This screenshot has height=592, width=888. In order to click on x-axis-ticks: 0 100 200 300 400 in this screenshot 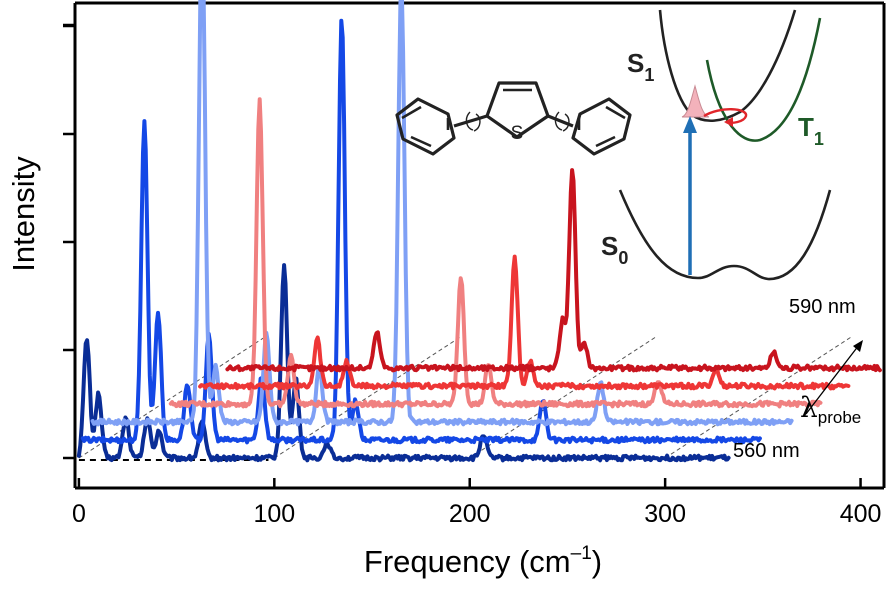, I will do `click(476, 503)`.